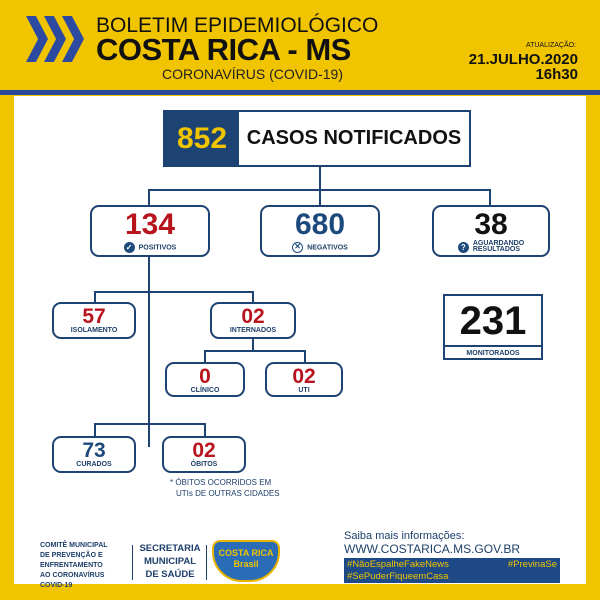 This screenshot has height=600, width=600. What do you see at coordinates (253, 330) in the screenshot?
I see `internados-label: INTERNADOS` at bounding box center [253, 330].